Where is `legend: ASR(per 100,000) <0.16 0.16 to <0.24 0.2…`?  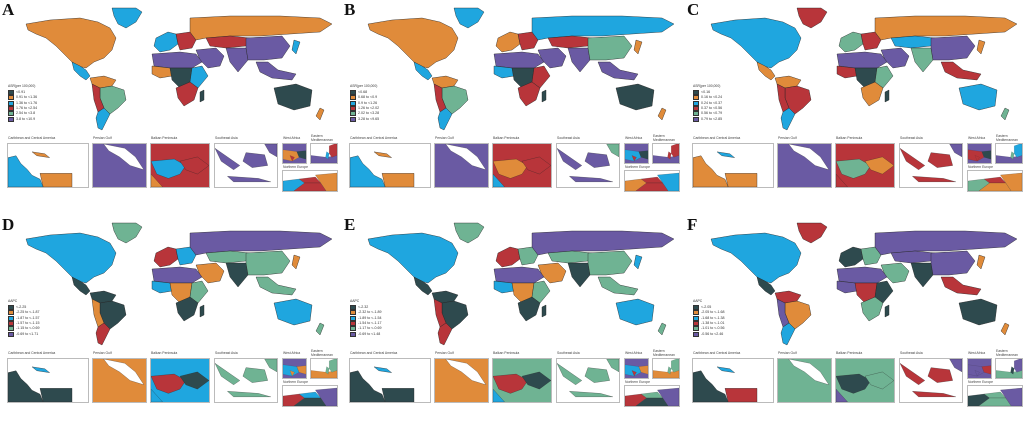
legend: ASR(per 100,000) <0.16 0.16 to <0.24 0.2… is located at coordinates (707, 103).